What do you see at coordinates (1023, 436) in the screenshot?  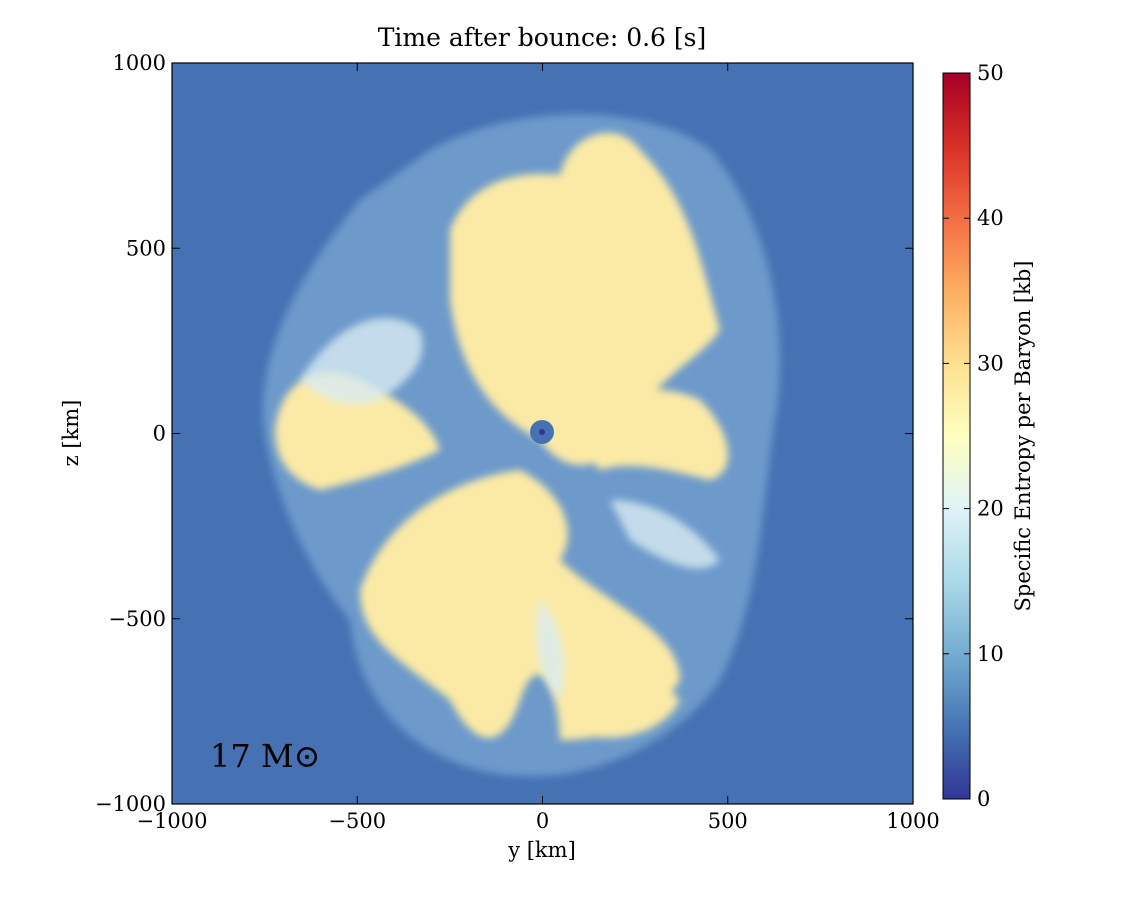 I see `colorbar-label: Specific Entropy per Baryon [kb]` at bounding box center [1023, 436].